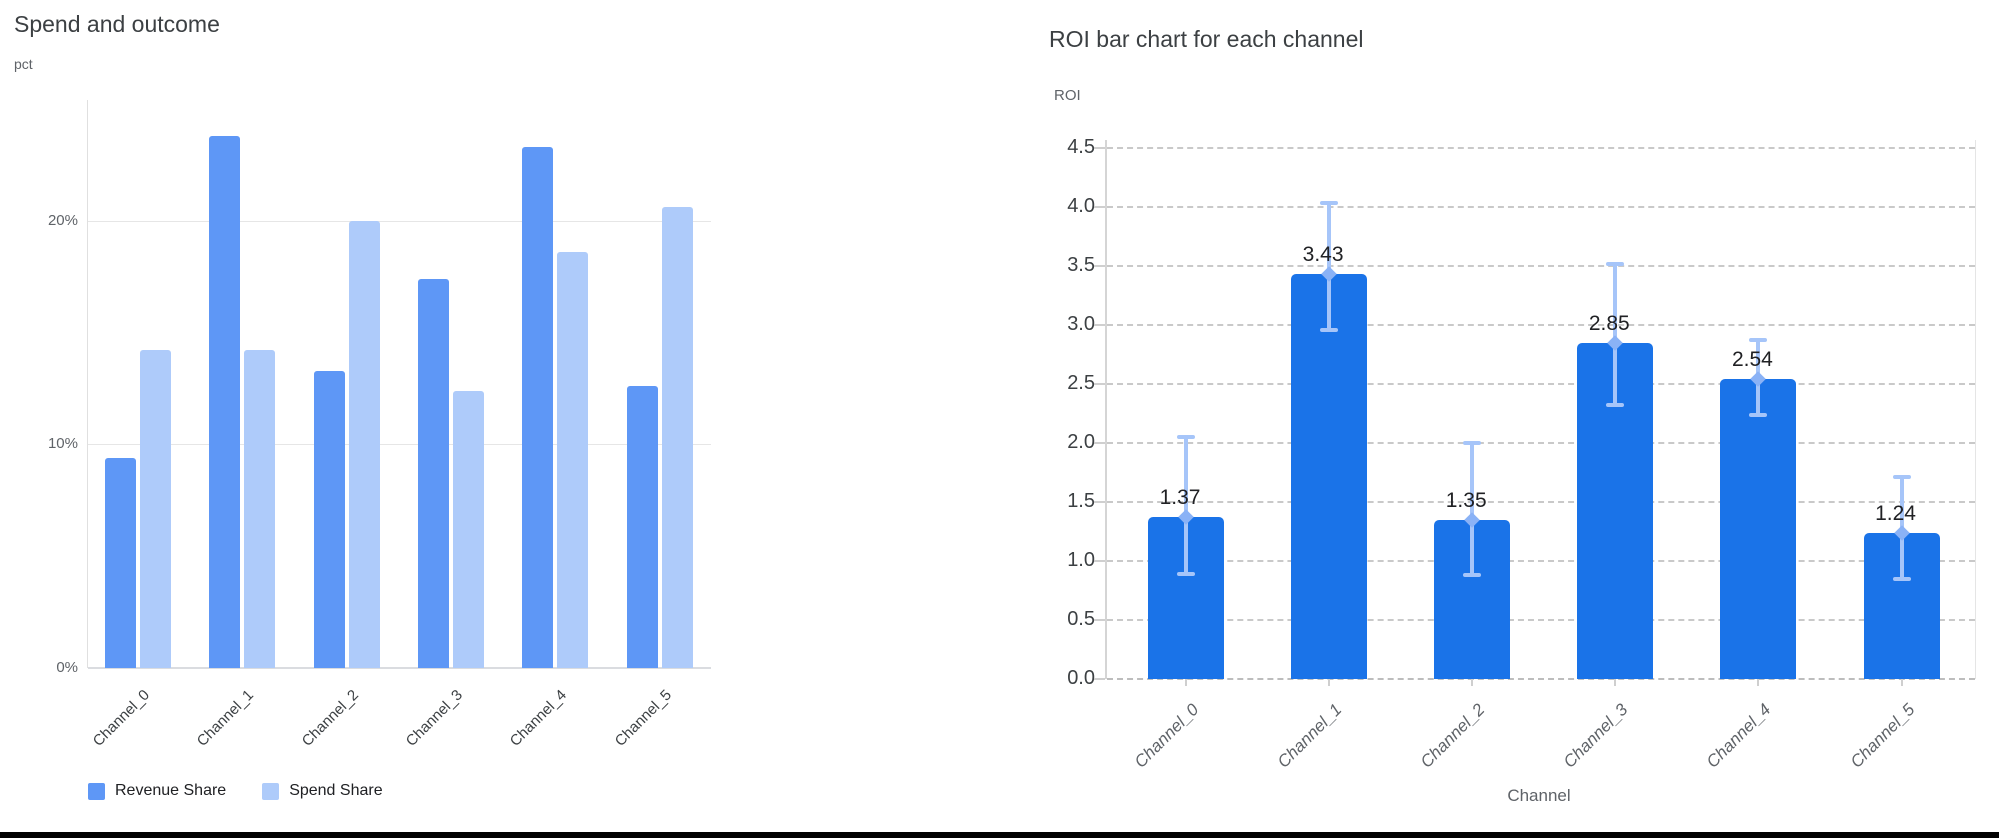 The image size is (1999, 838). What do you see at coordinates (171, 790) in the screenshot?
I see `revenue-share-label: Revenue Share` at bounding box center [171, 790].